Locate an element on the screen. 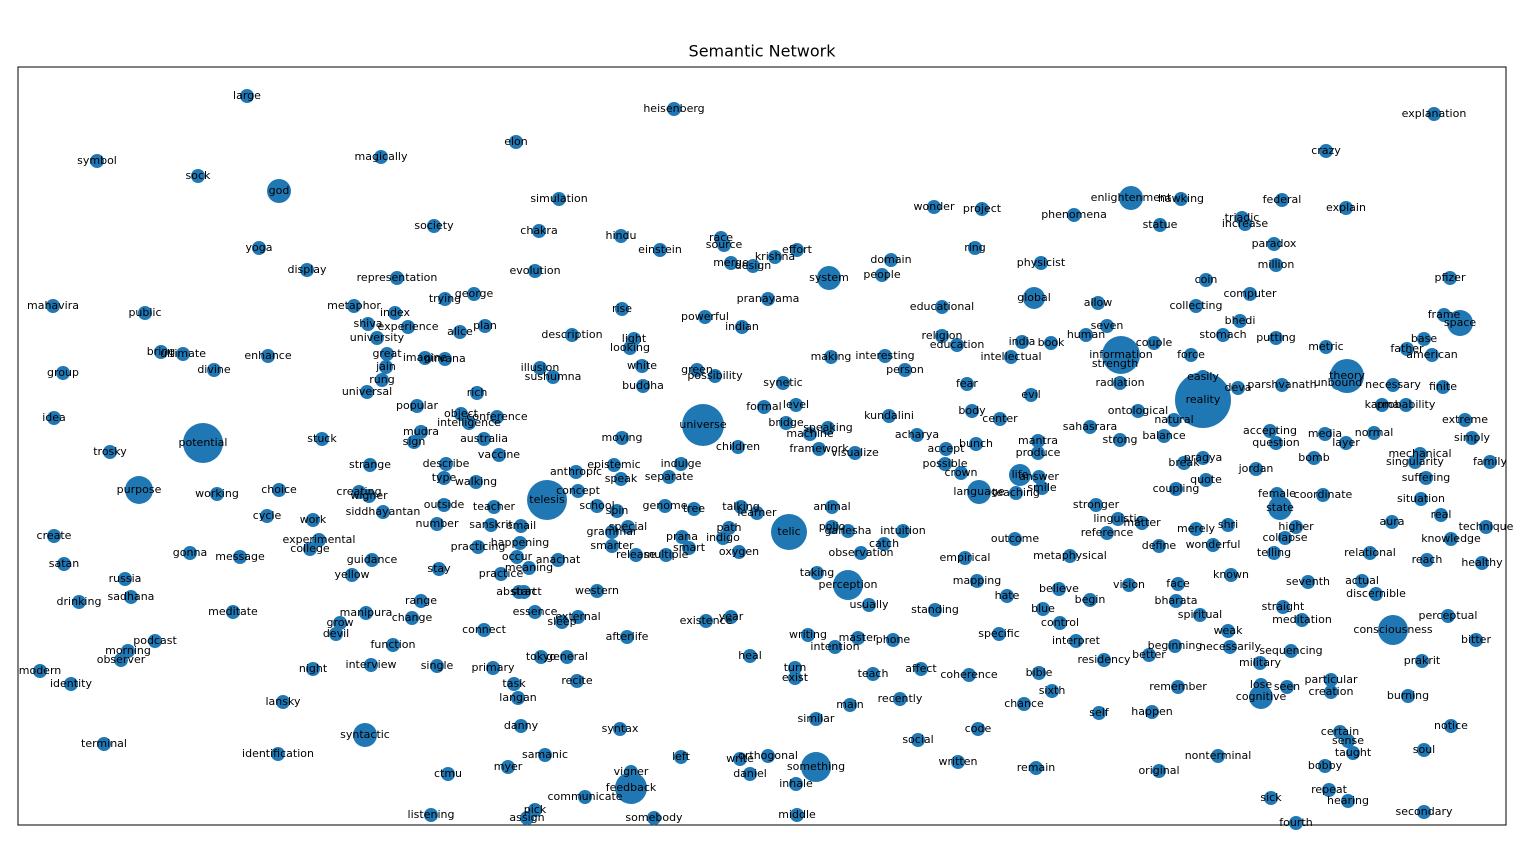 The image size is (1525, 850). node-label: known is located at coordinates (1231, 574).